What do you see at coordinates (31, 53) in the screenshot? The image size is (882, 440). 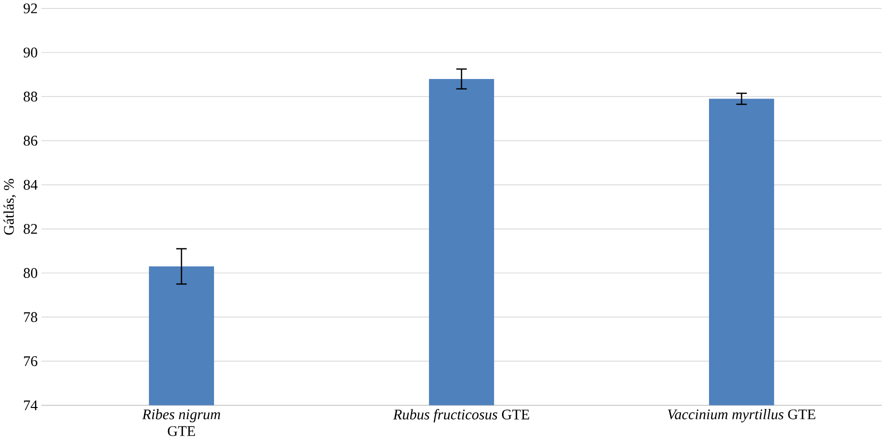 I see `y-tick-label: 90` at bounding box center [31, 53].